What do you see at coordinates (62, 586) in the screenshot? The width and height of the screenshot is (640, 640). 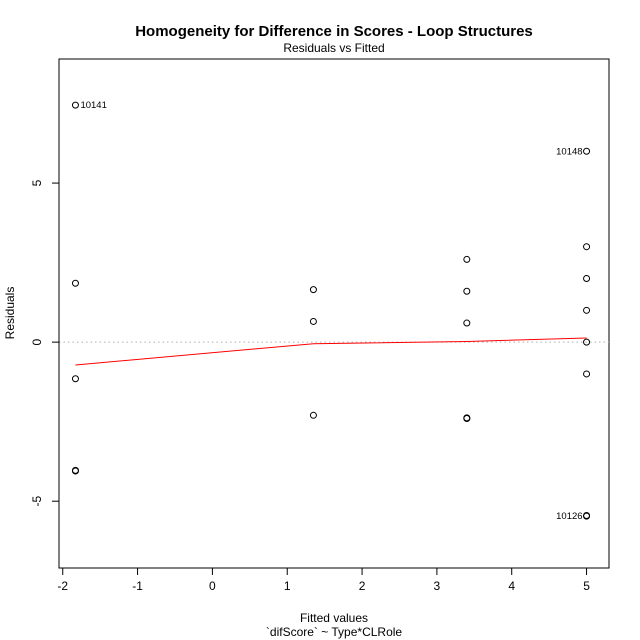 I see `x-tick-label: -2` at bounding box center [62, 586].